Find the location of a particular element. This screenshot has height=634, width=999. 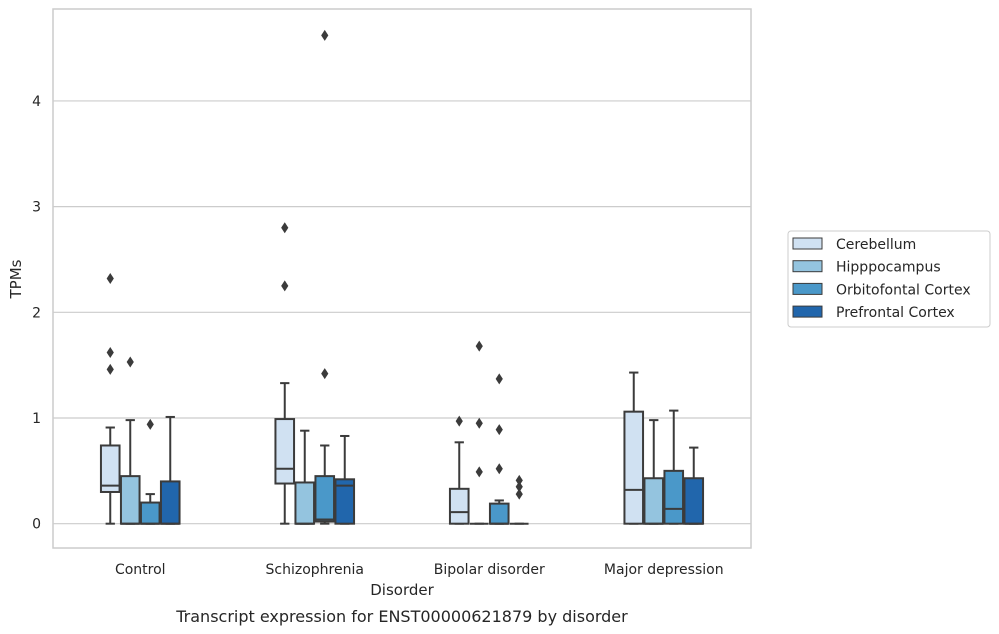

y-tick-label: 4 is located at coordinates (36, 102).